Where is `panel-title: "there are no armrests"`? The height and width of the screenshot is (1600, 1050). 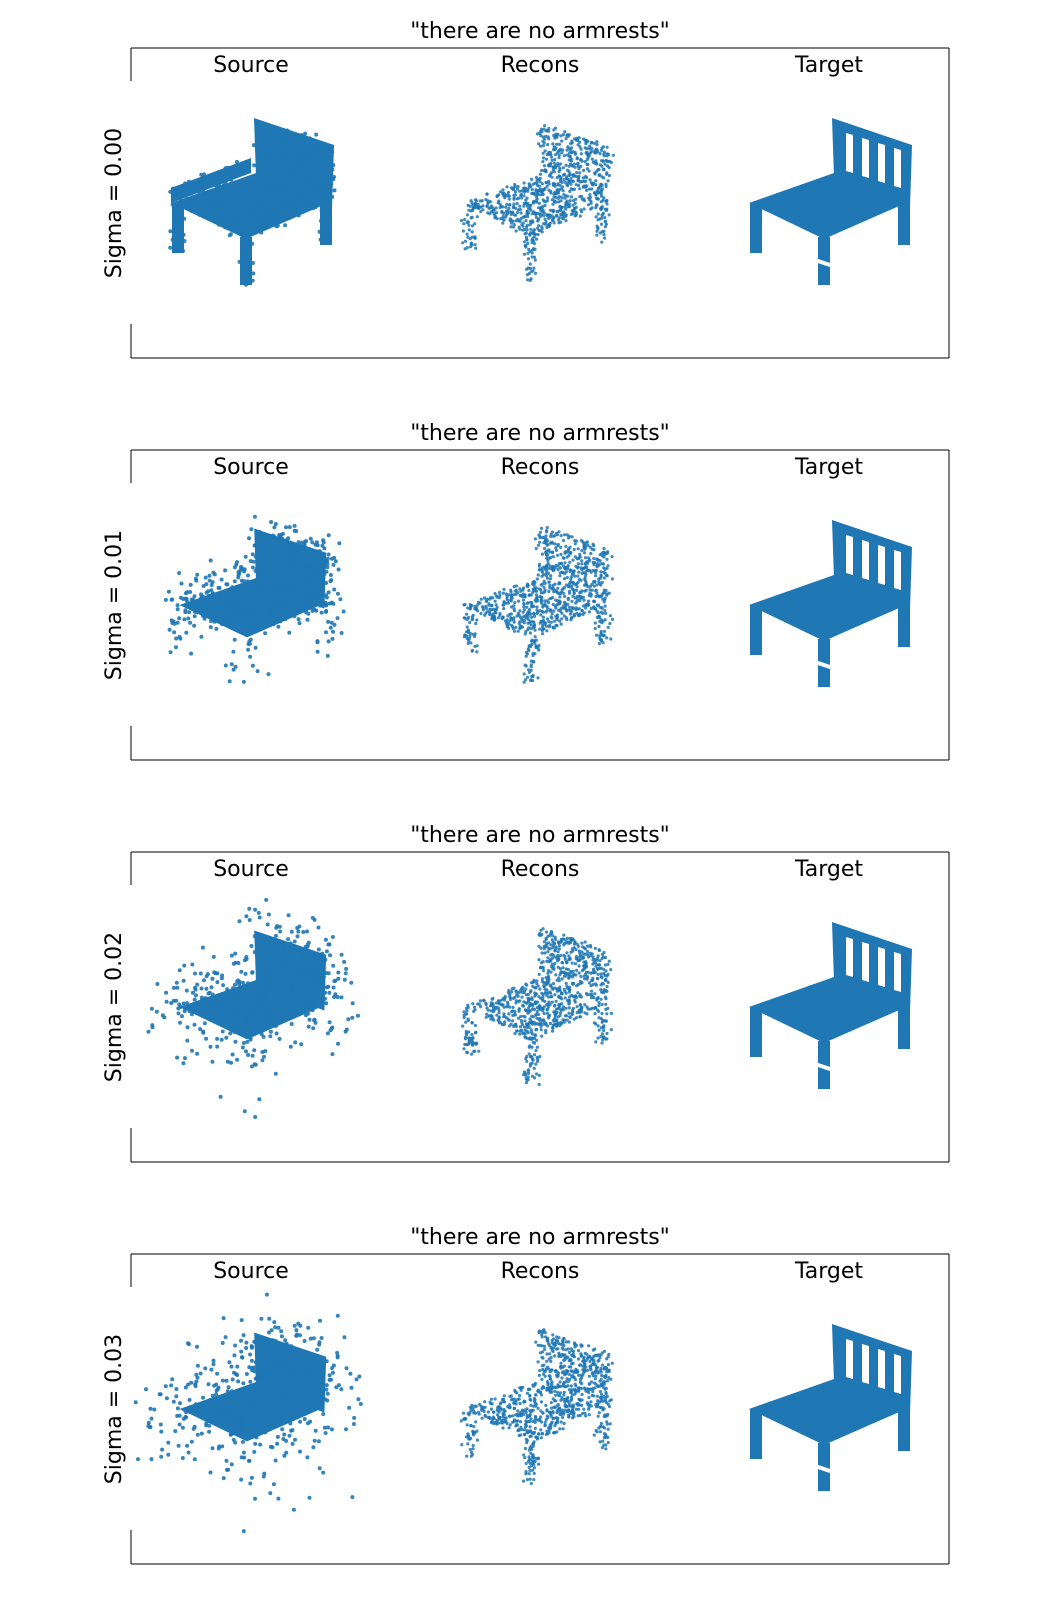 panel-title: "there are no armrests" is located at coordinates (540, 433).